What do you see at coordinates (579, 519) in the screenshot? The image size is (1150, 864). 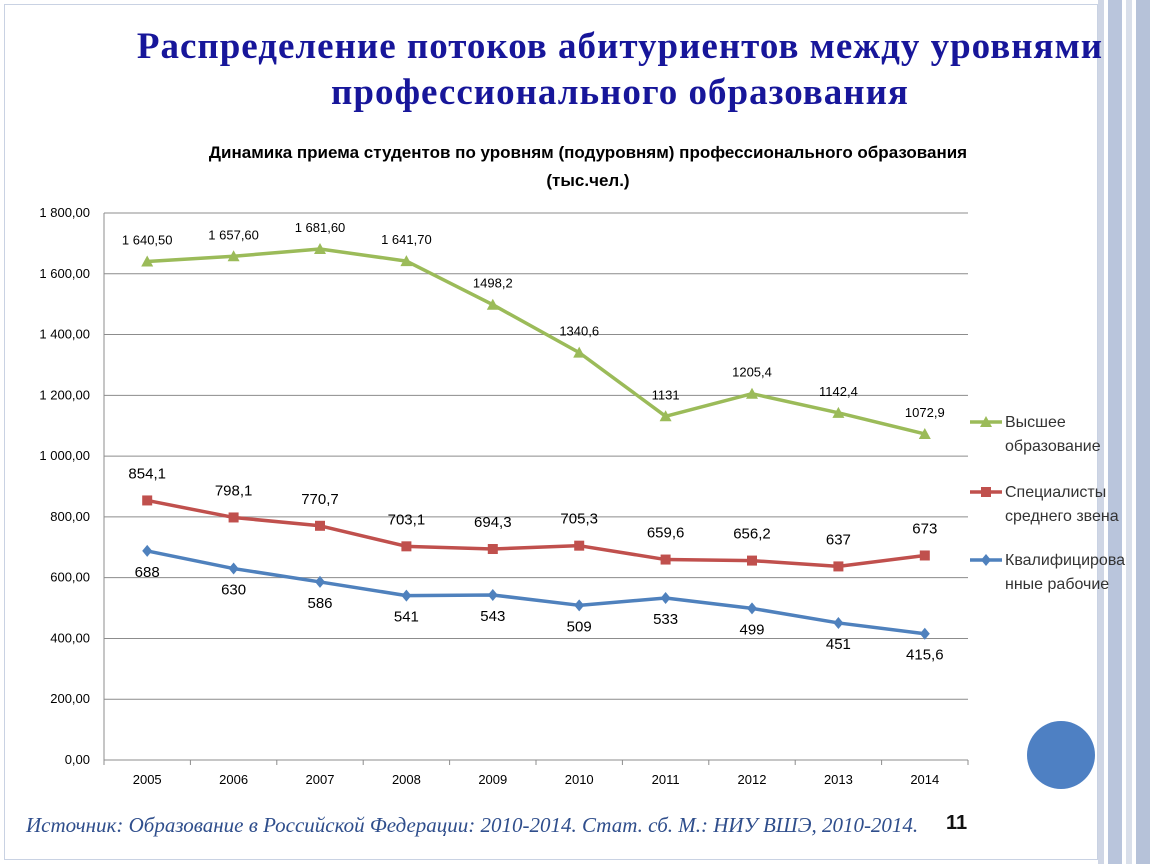 I see `data-label: 705,3` at bounding box center [579, 519].